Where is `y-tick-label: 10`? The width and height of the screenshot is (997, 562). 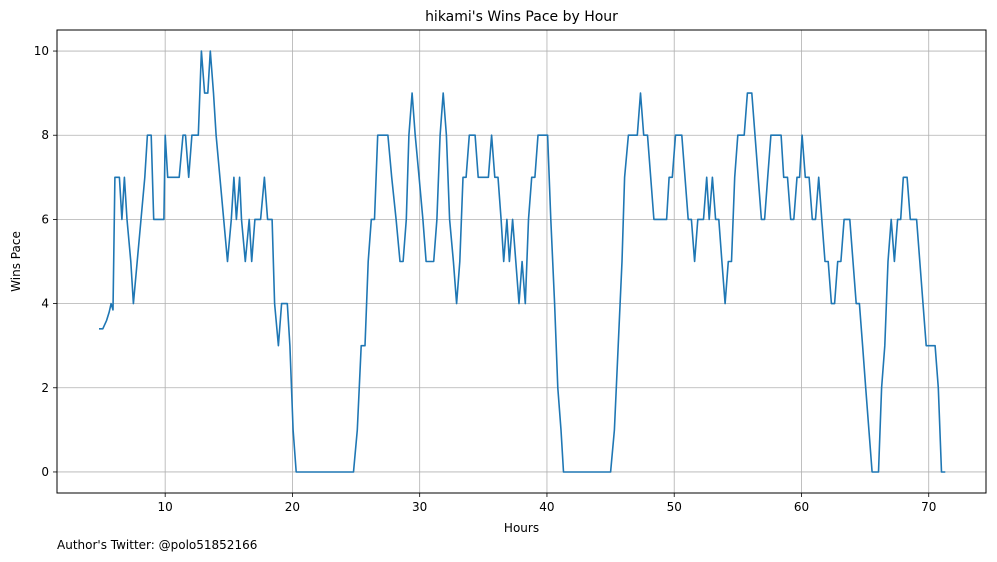
y-tick-label: 10 is located at coordinates (41, 51).